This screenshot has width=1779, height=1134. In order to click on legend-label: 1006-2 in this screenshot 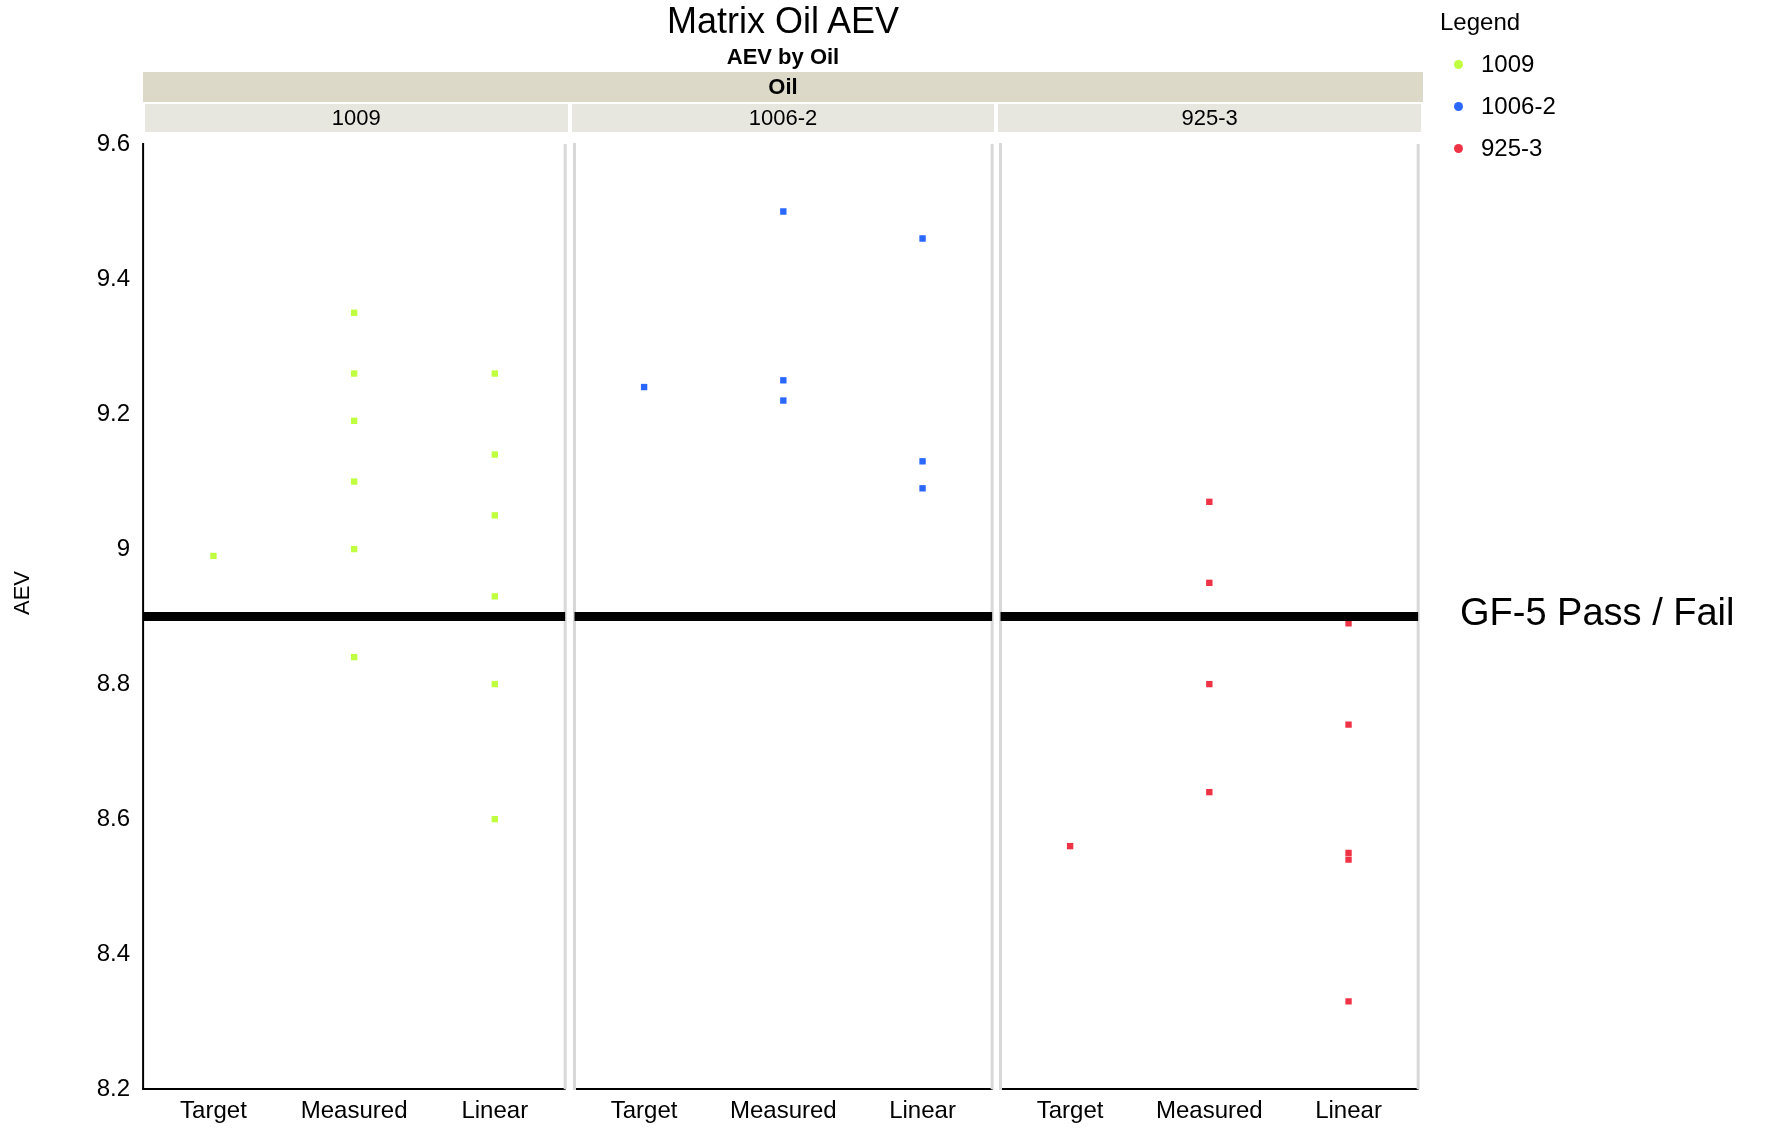, I will do `click(1518, 106)`.